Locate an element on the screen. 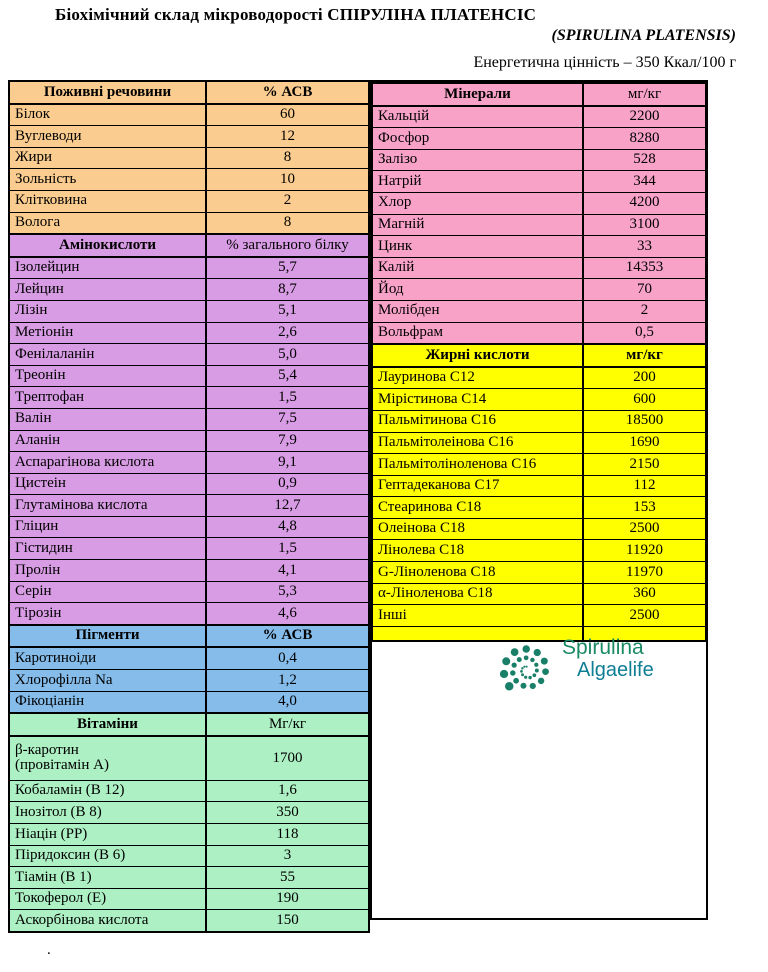  data-row: Стеаринова С18 153 is located at coordinates (539, 507).